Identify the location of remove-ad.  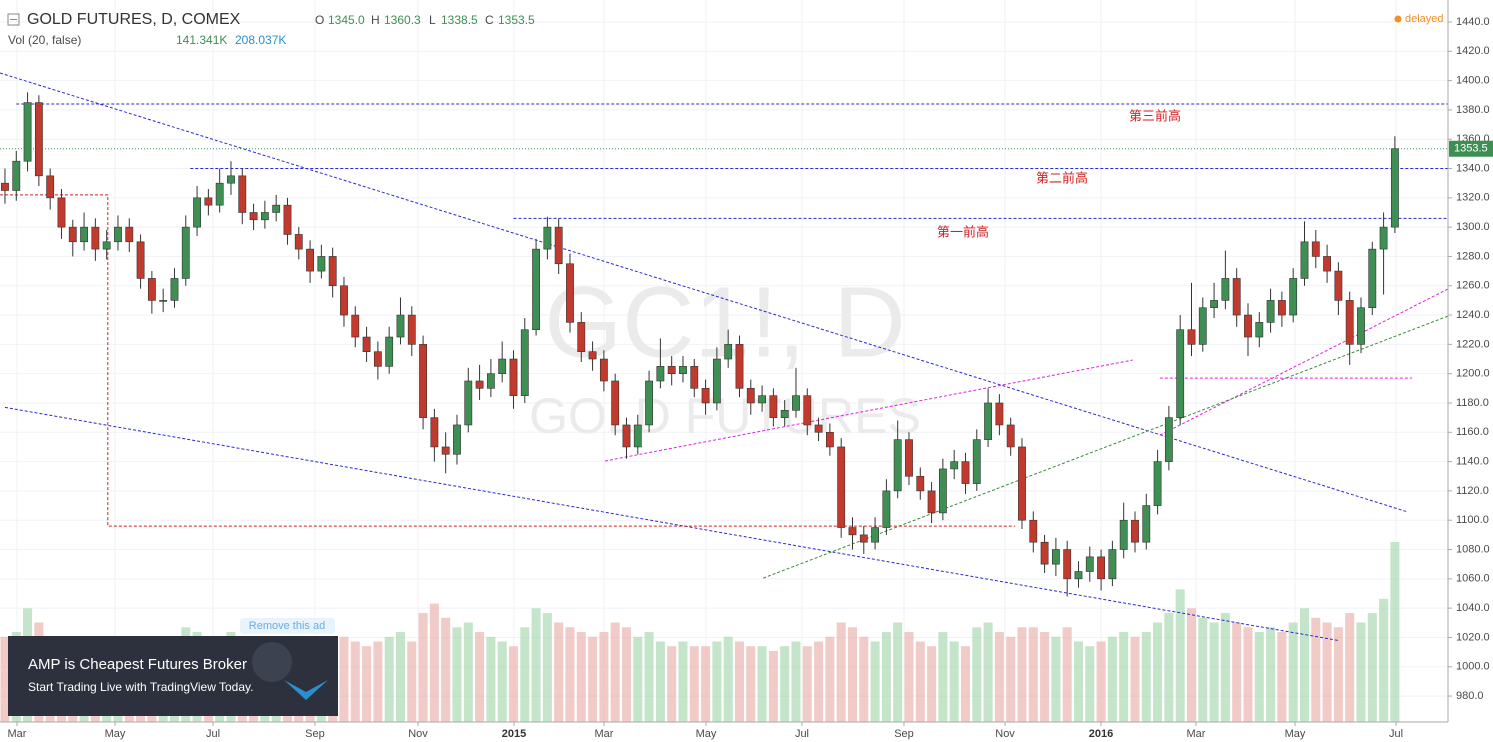
(287, 626).